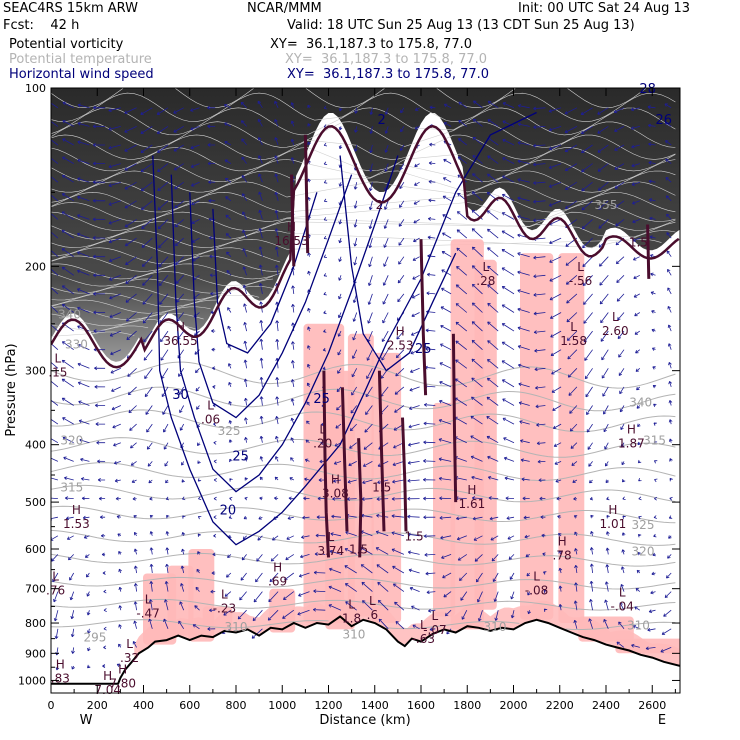  I want to click on wind-speed-contour, so click(284, 324).